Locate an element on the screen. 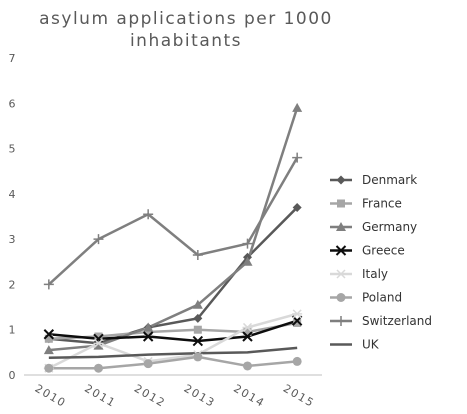 The width and height of the screenshot is (467, 414). legend-marker-denmark is located at coordinates (341, 180).